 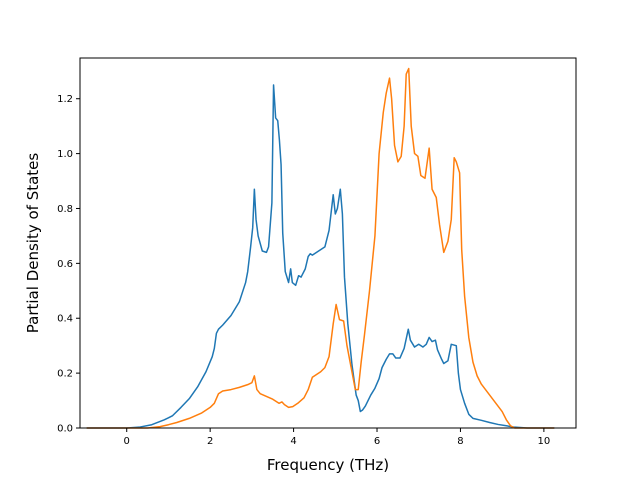 What do you see at coordinates (65, 264) in the screenshot?
I see `y-tick-label: 0.6` at bounding box center [65, 264].